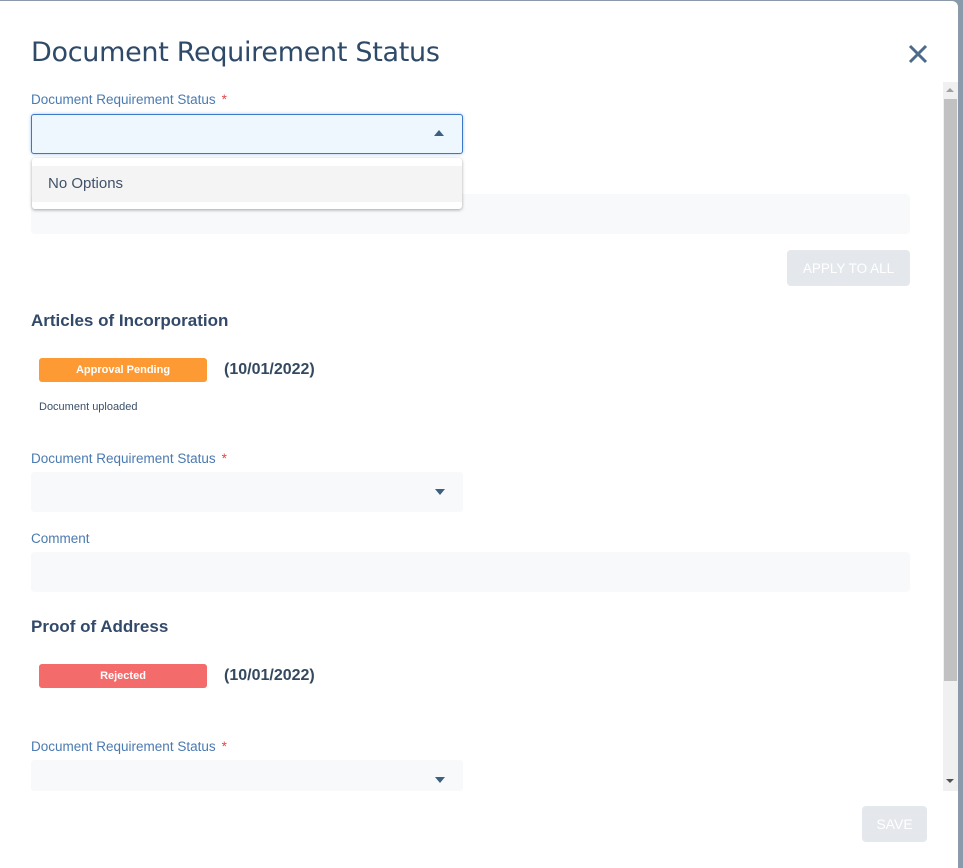  What do you see at coordinates (130, 320) in the screenshot?
I see `document-title: Articles of Incorporation` at bounding box center [130, 320].